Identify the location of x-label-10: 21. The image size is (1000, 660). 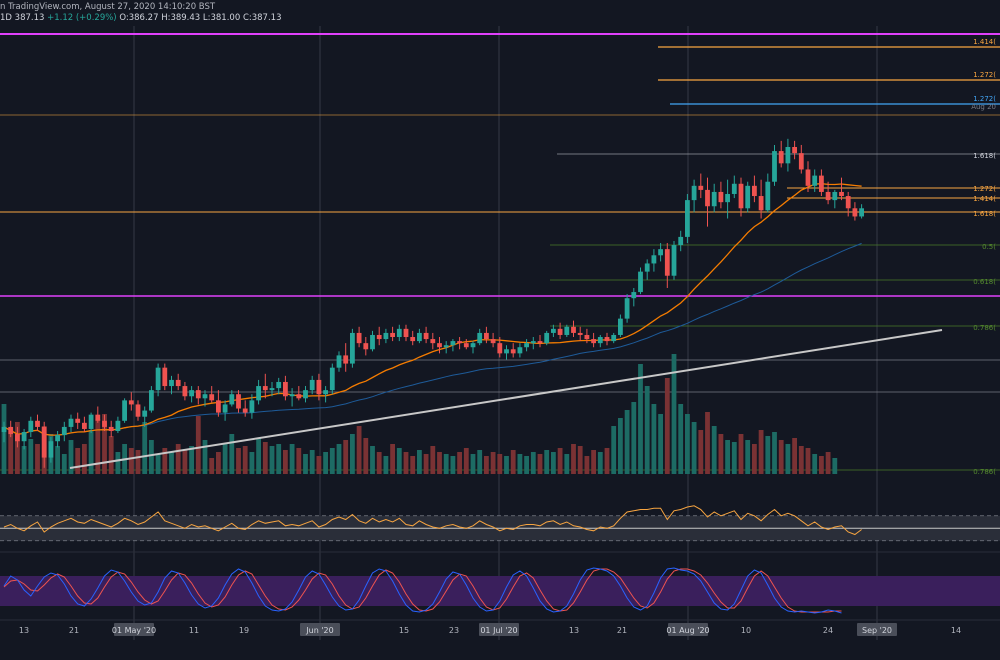
(622, 630).